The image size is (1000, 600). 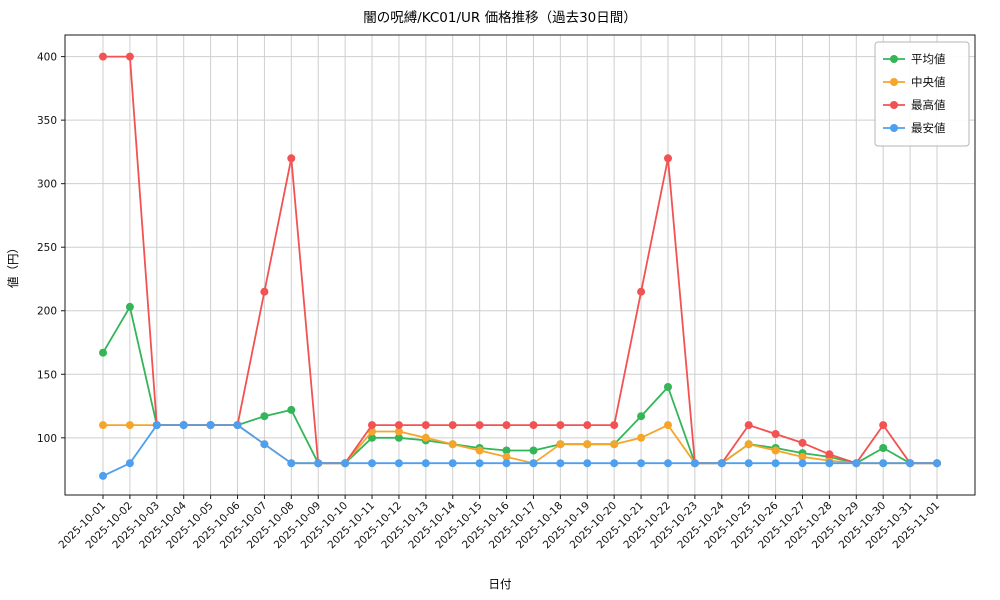 I want to click on x-axis-label: 日付, so click(x=500, y=584).